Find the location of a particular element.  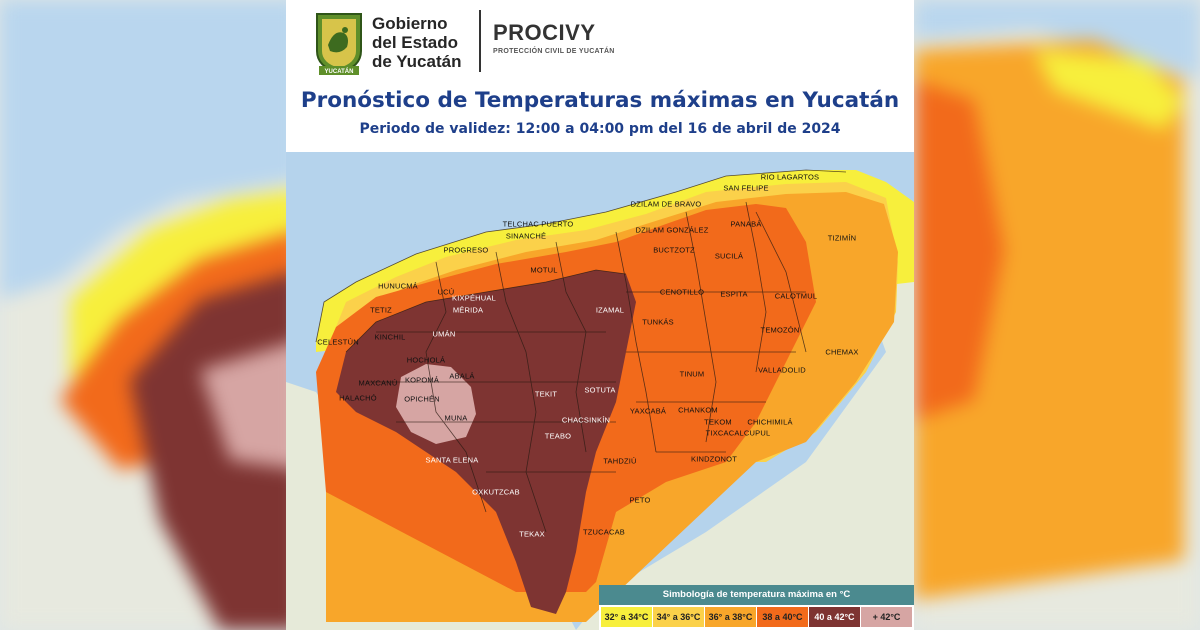

municipality-label: DZILAM GONZÁLEZ is located at coordinates (672, 230).